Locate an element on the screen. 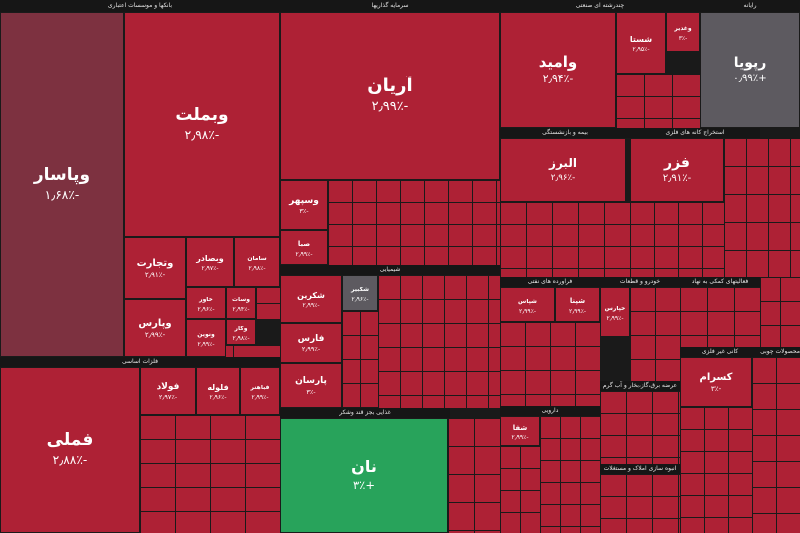 Image resolution: width=800 pixels, height=533 pixels. treemap-tile: خاور -۲٫۹۶٪ is located at coordinates (206, 303).